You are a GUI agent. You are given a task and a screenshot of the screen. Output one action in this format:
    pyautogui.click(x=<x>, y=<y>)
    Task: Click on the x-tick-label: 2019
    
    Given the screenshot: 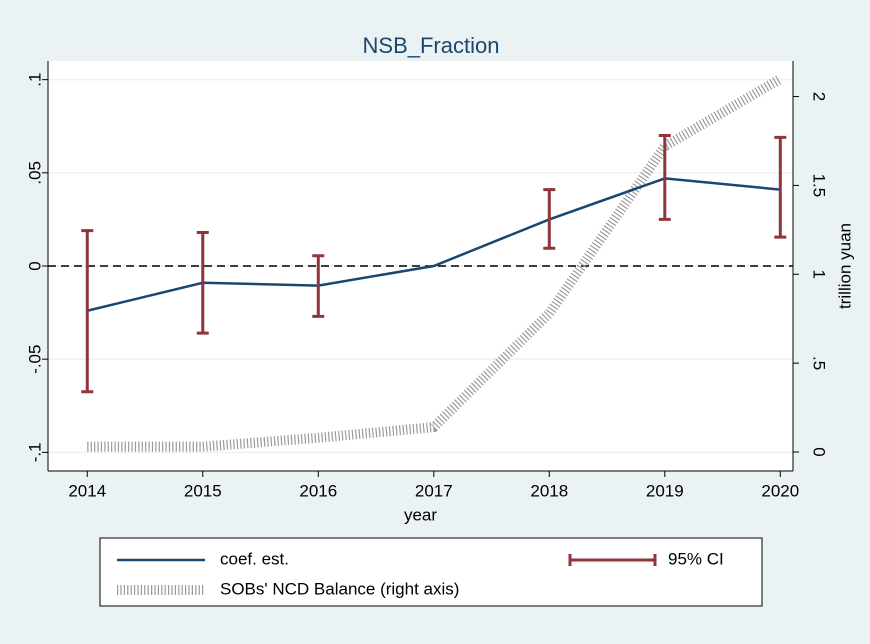 What is the action you would take?
    pyautogui.click(x=665, y=490)
    